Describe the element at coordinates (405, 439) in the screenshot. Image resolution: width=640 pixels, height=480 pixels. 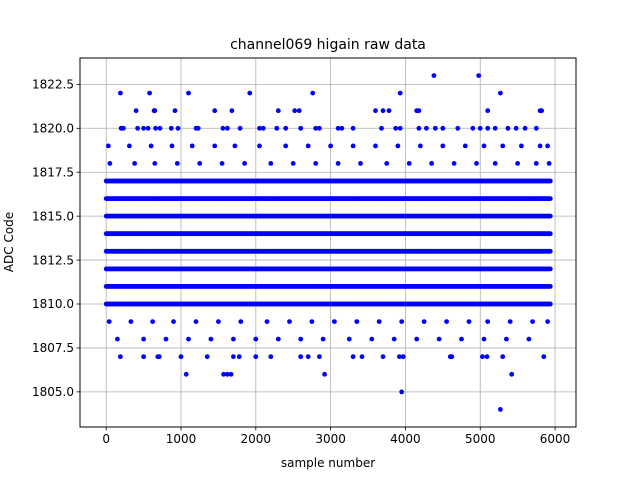
I see `x-tick-label: 4000` at that location.